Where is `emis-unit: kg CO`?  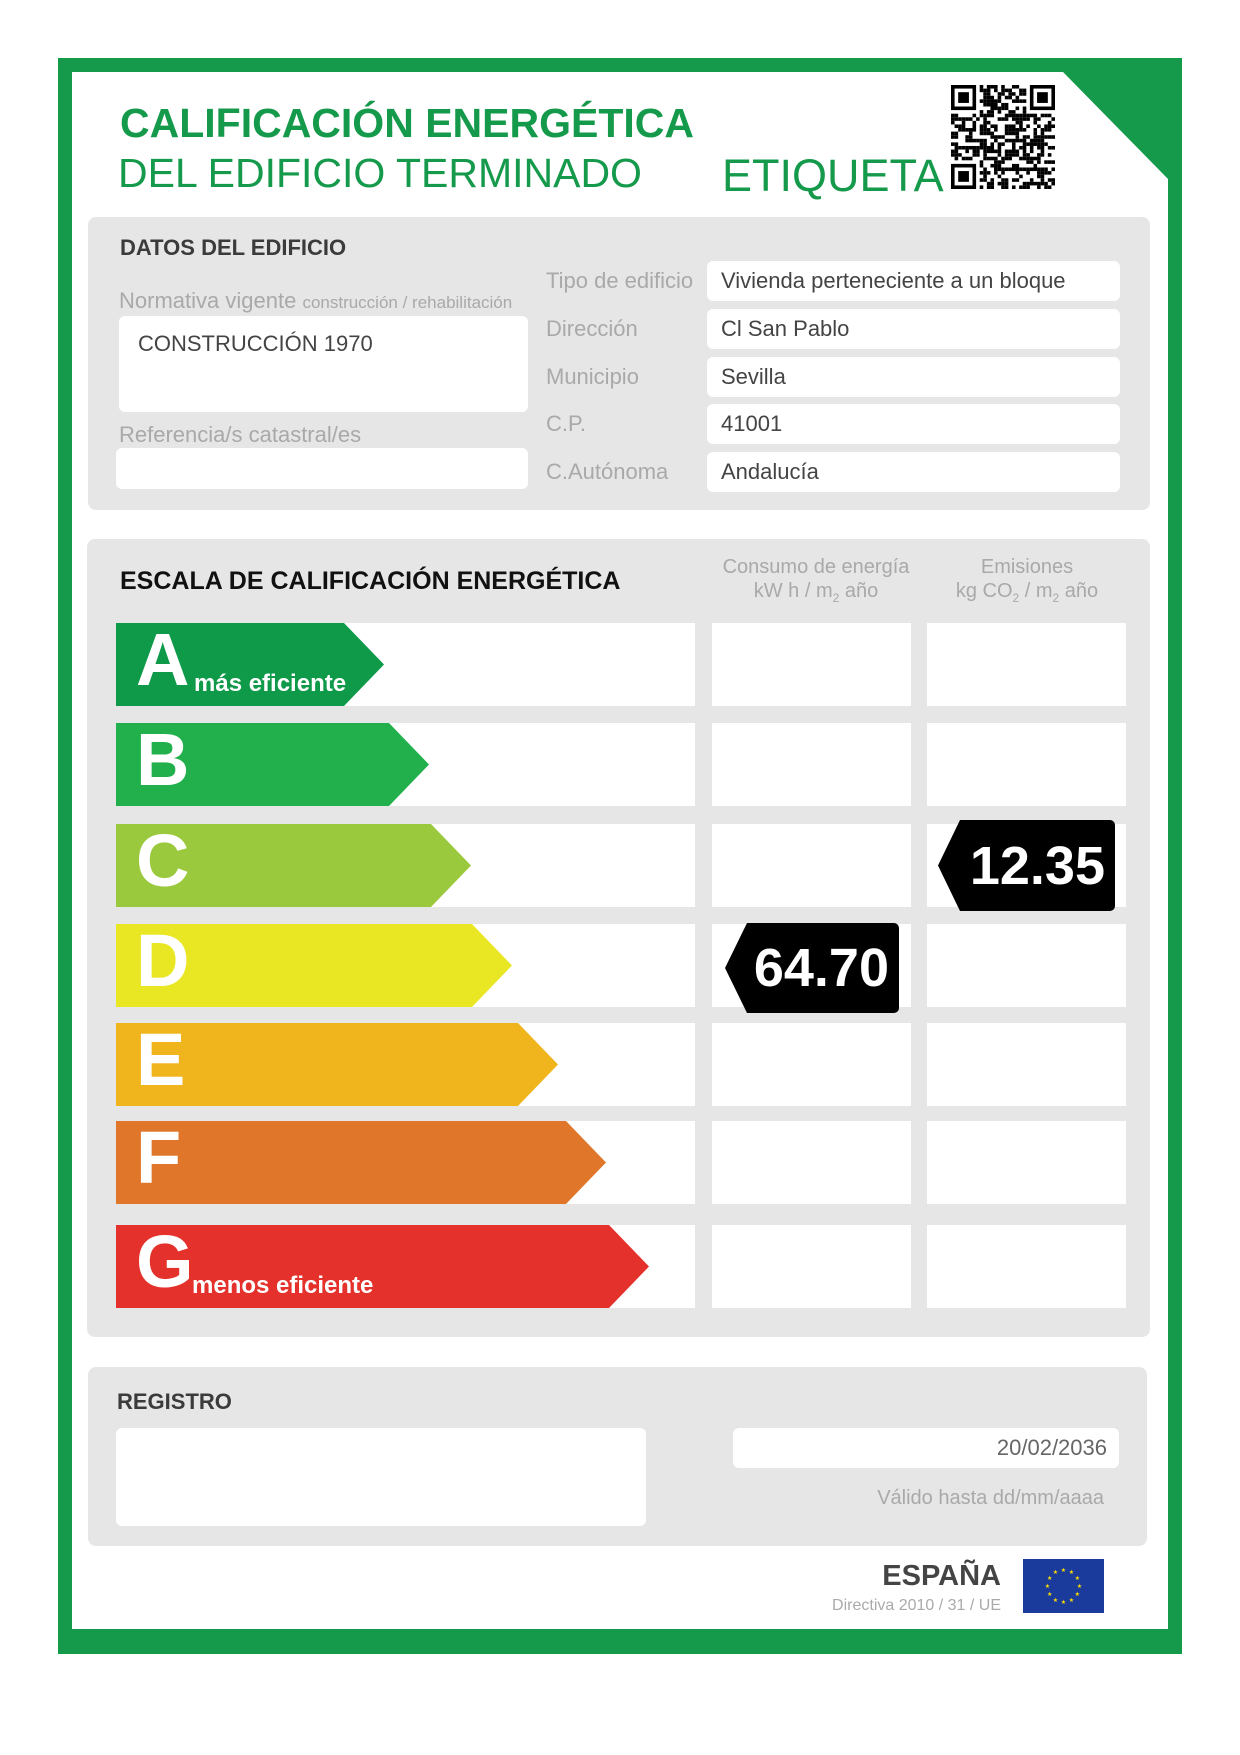
emis-unit: kg CO is located at coordinates (984, 591).